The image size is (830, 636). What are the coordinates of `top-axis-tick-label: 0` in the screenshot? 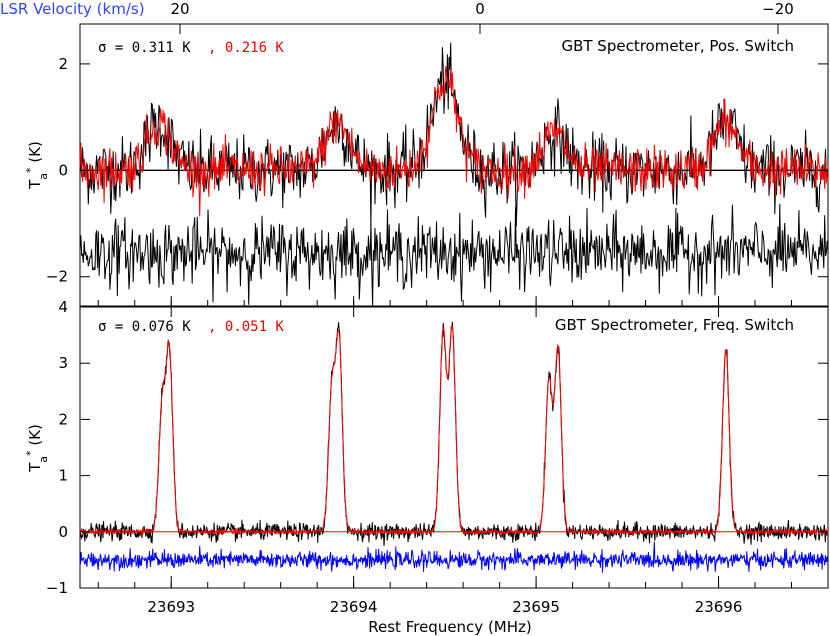 It's located at (480, 9).